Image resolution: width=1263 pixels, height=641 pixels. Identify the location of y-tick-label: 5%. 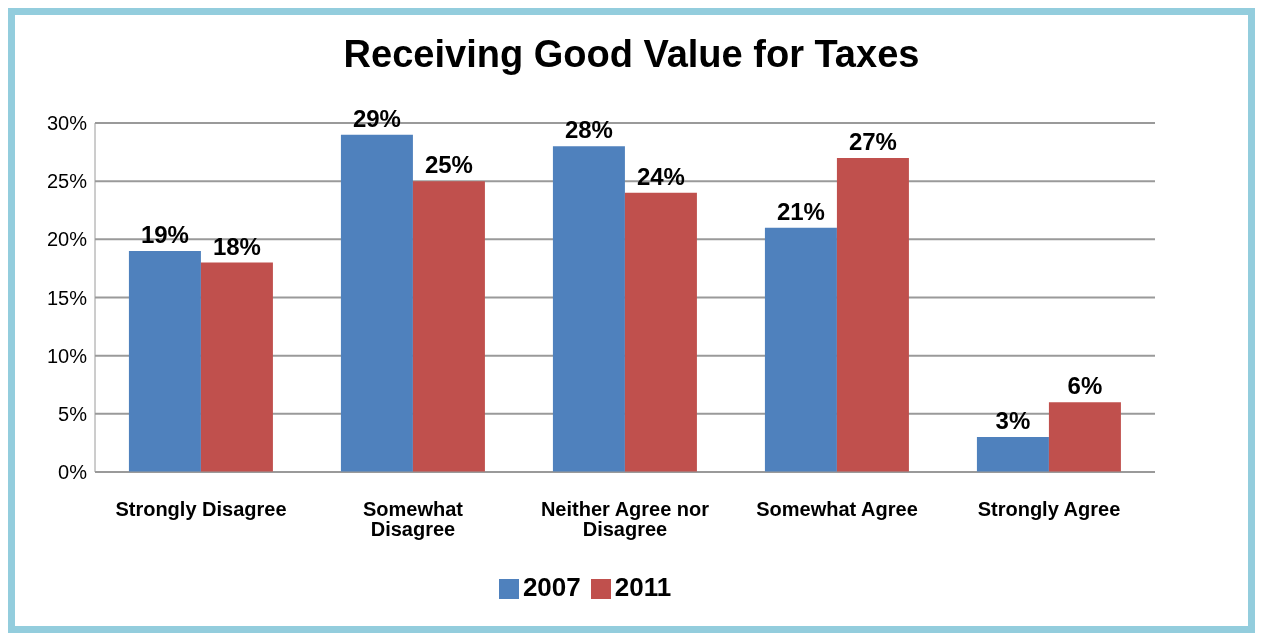
(73, 413).